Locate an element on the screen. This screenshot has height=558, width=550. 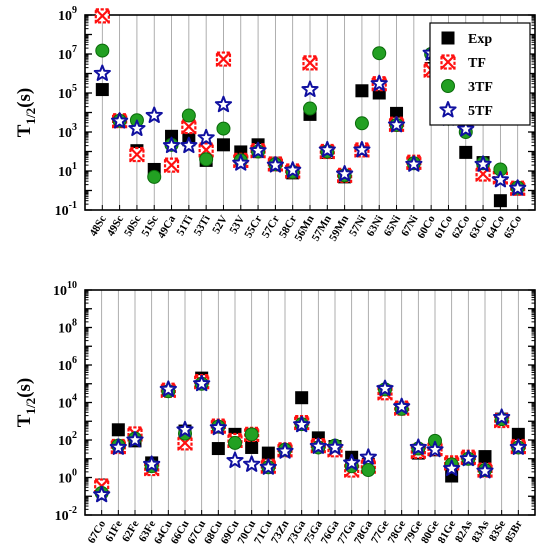
point-tf-52v is located at coordinates (223, 59).